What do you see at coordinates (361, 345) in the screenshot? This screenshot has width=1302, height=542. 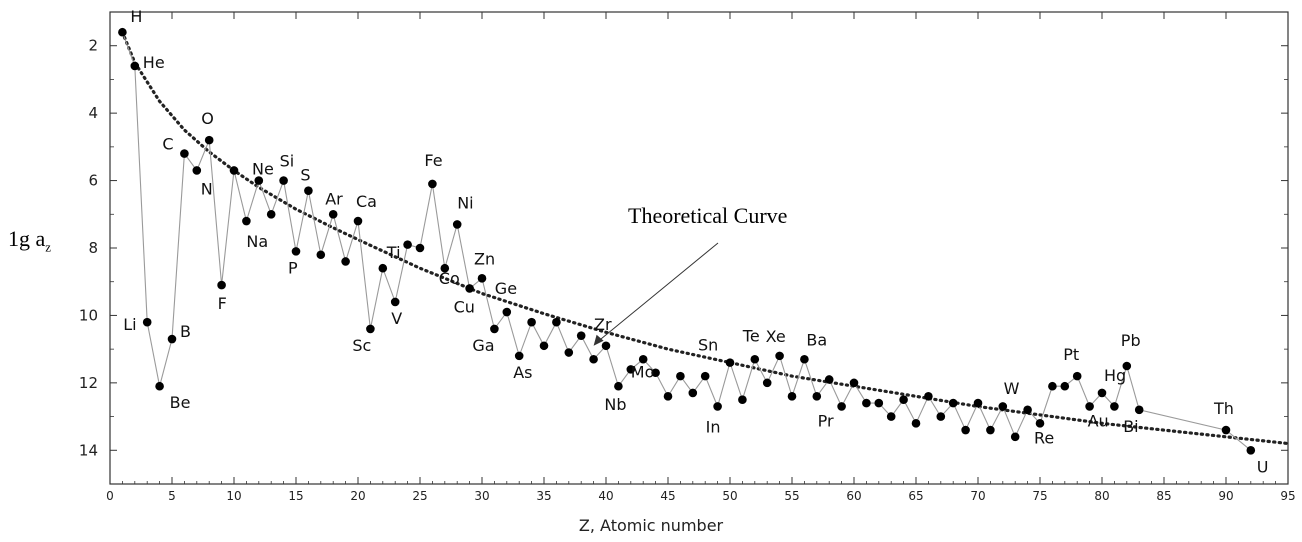 I see `element-label-sc: Sc` at bounding box center [361, 345].